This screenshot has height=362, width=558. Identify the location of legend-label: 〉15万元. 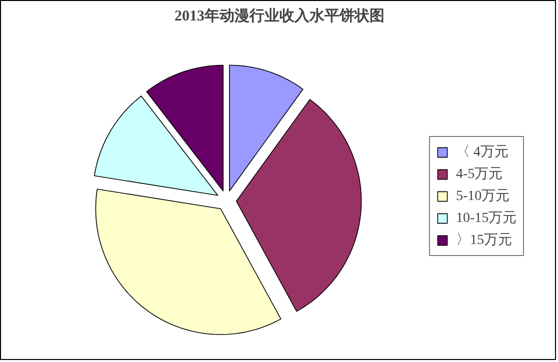
(484, 240).